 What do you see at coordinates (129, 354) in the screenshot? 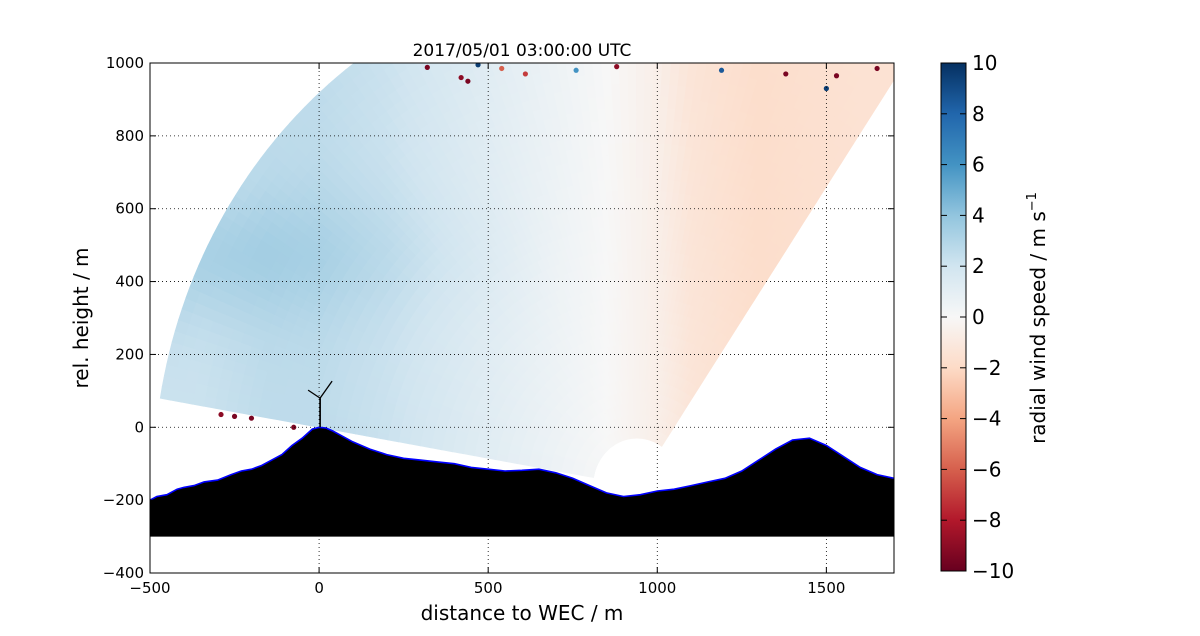
I see `y-tick-label: 200` at bounding box center [129, 354].